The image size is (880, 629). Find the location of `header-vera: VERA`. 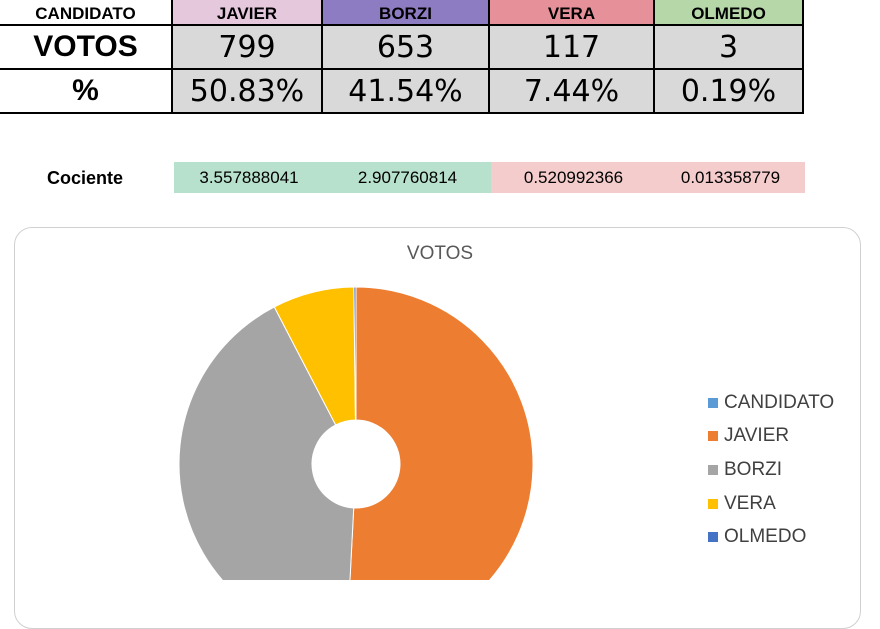

header-vera: VERA is located at coordinates (571, 13).